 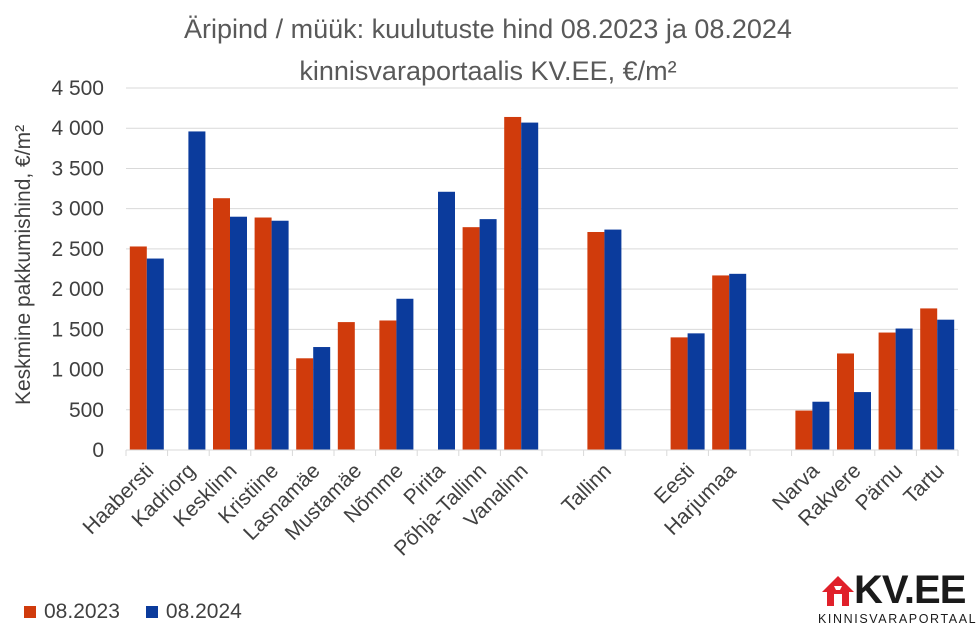 I want to click on y-tick-label: 0, so click(x=98, y=450).